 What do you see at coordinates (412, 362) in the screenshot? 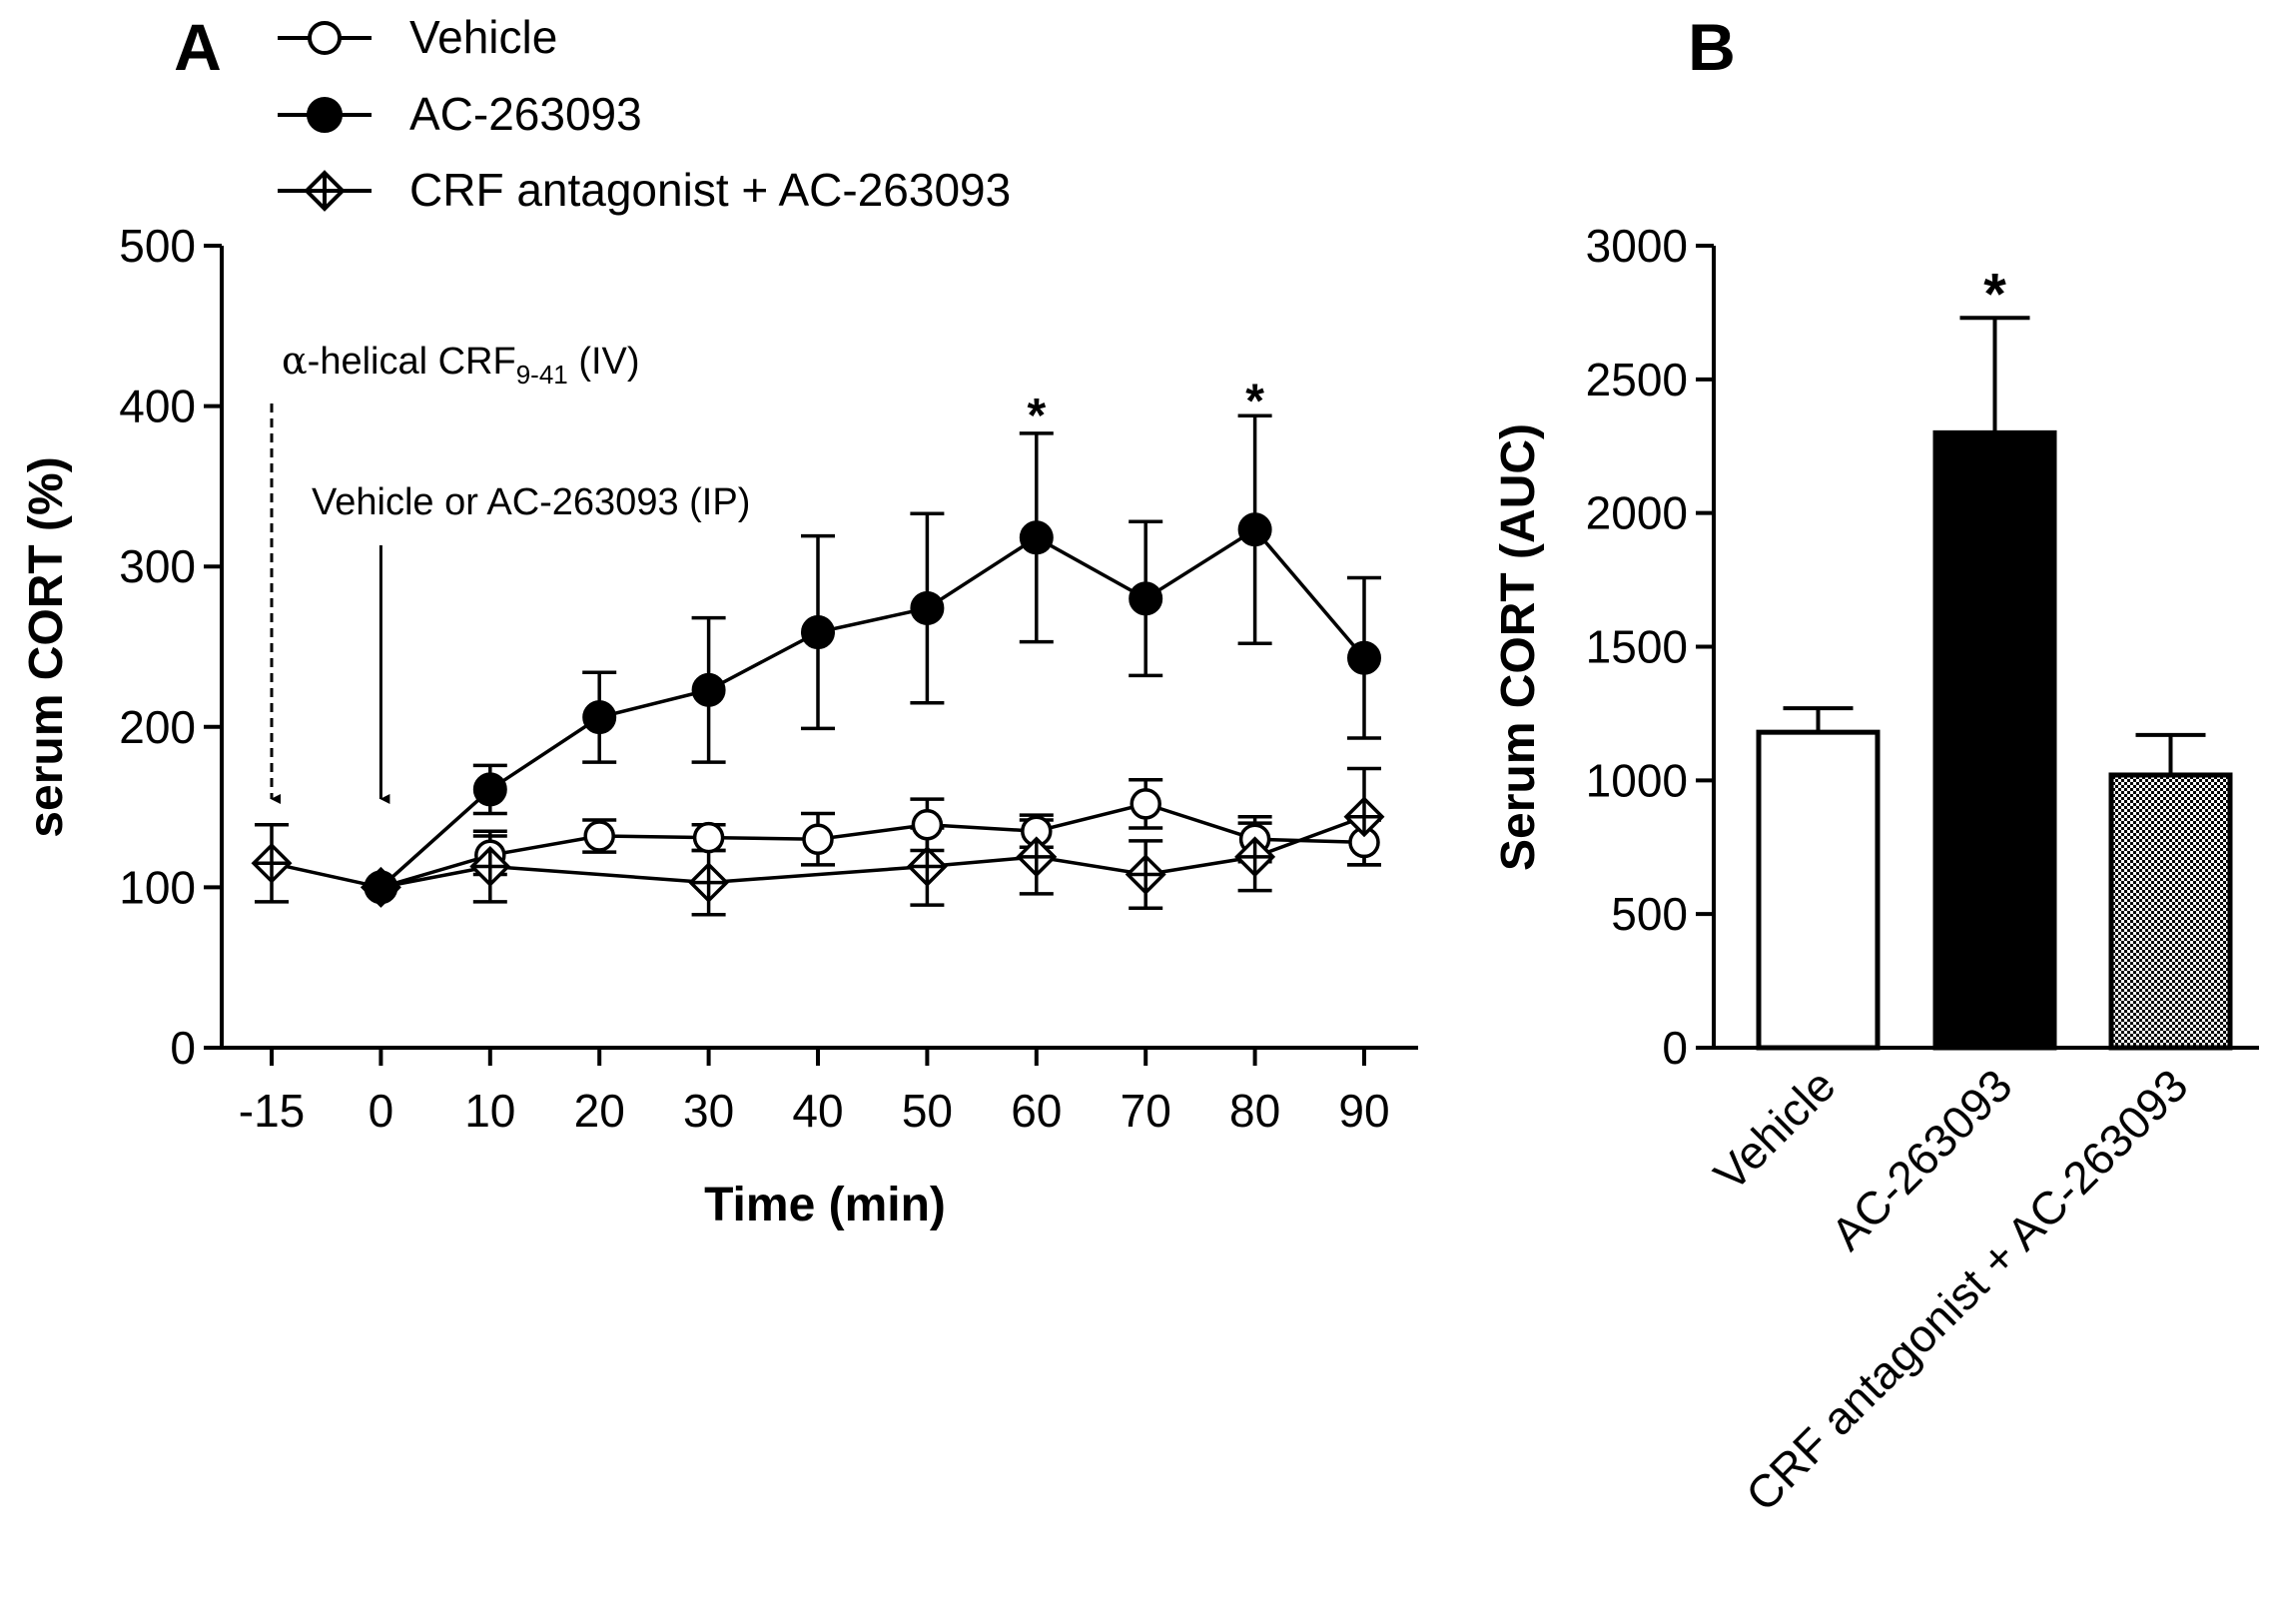
I see `iv-label-main: -helical CRF` at bounding box center [412, 362].